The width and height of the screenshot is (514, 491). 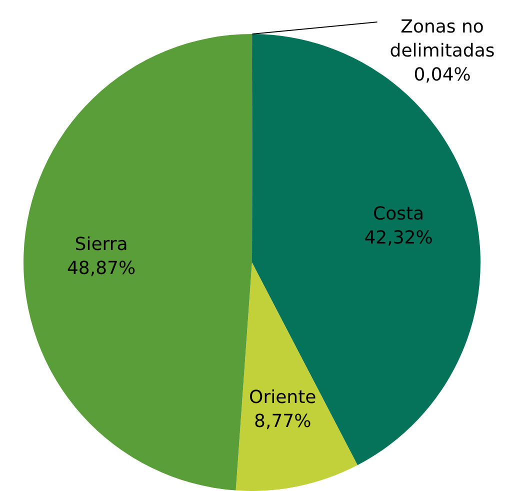 What do you see at coordinates (101, 244) in the screenshot?
I see `slice-label: Sierra` at bounding box center [101, 244].